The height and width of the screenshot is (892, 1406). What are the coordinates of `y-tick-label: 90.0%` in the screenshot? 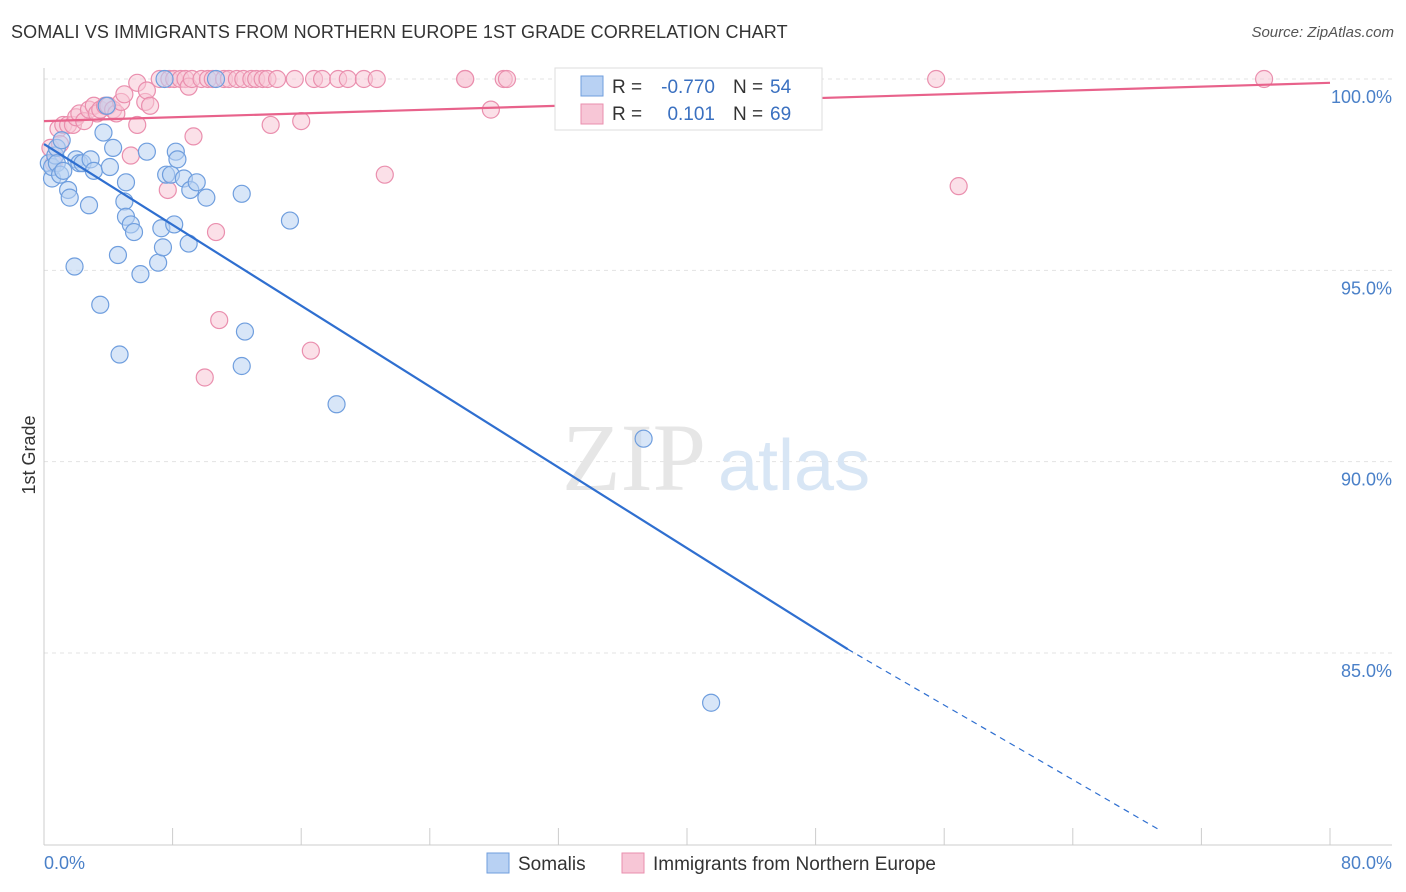 It's located at (1366, 480).